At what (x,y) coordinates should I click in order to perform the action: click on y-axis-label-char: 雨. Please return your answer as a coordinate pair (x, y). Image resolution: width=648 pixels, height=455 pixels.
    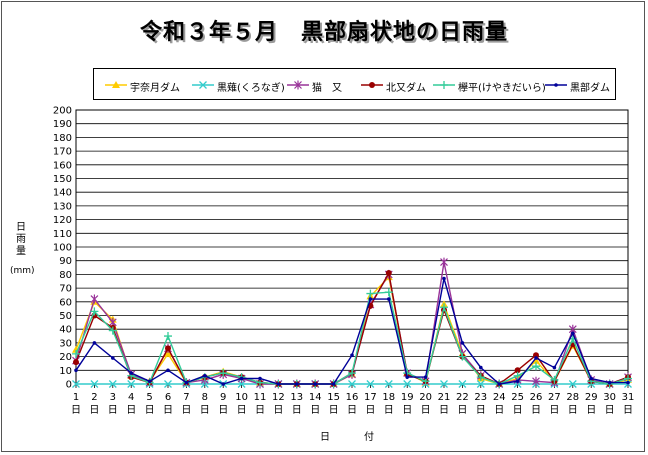
    Looking at the image, I should click on (21, 239).